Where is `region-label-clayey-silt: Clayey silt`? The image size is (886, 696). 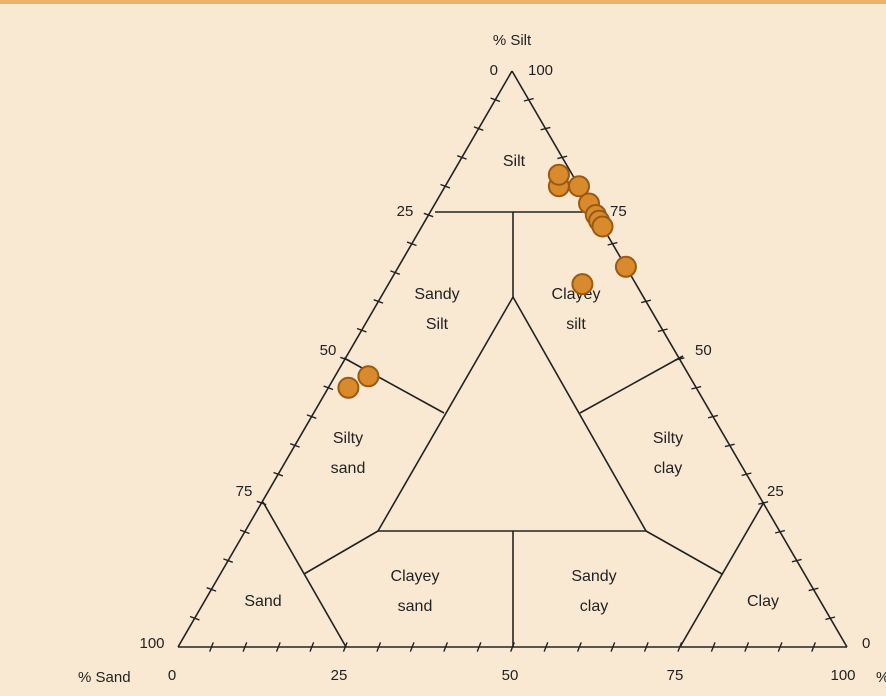 region-label-clayey-silt: Clayey silt is located at coordinates (576, 309).